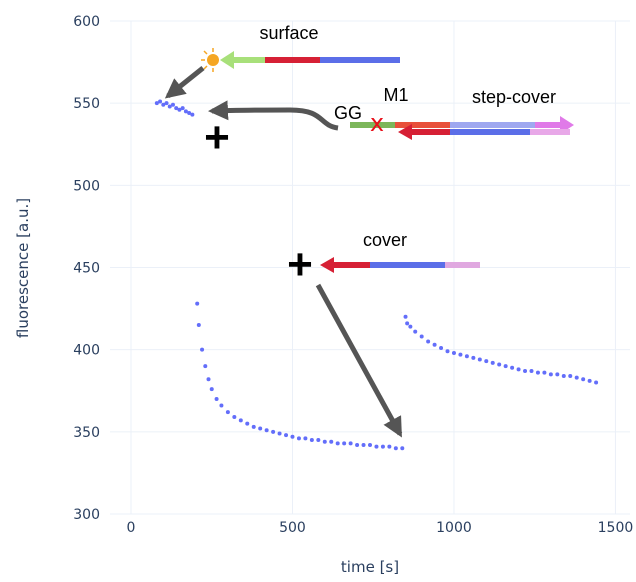 The width and height of the screenshot is (636, 582). Describe the element at coordinates (86, 433) in the screenshot. I see `y-tick-label: 350` at that location.